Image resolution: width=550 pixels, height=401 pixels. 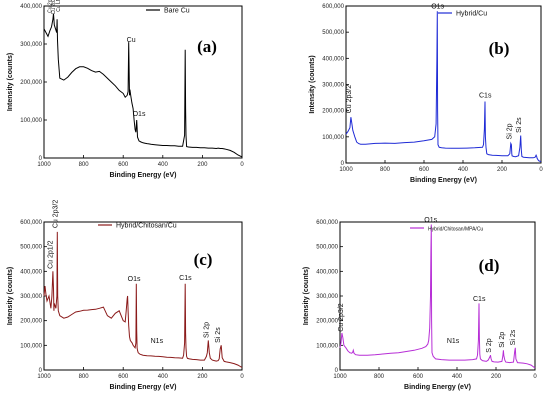 I want to click on peak-annotation: Cu LMM, so click(x=59, y=6).